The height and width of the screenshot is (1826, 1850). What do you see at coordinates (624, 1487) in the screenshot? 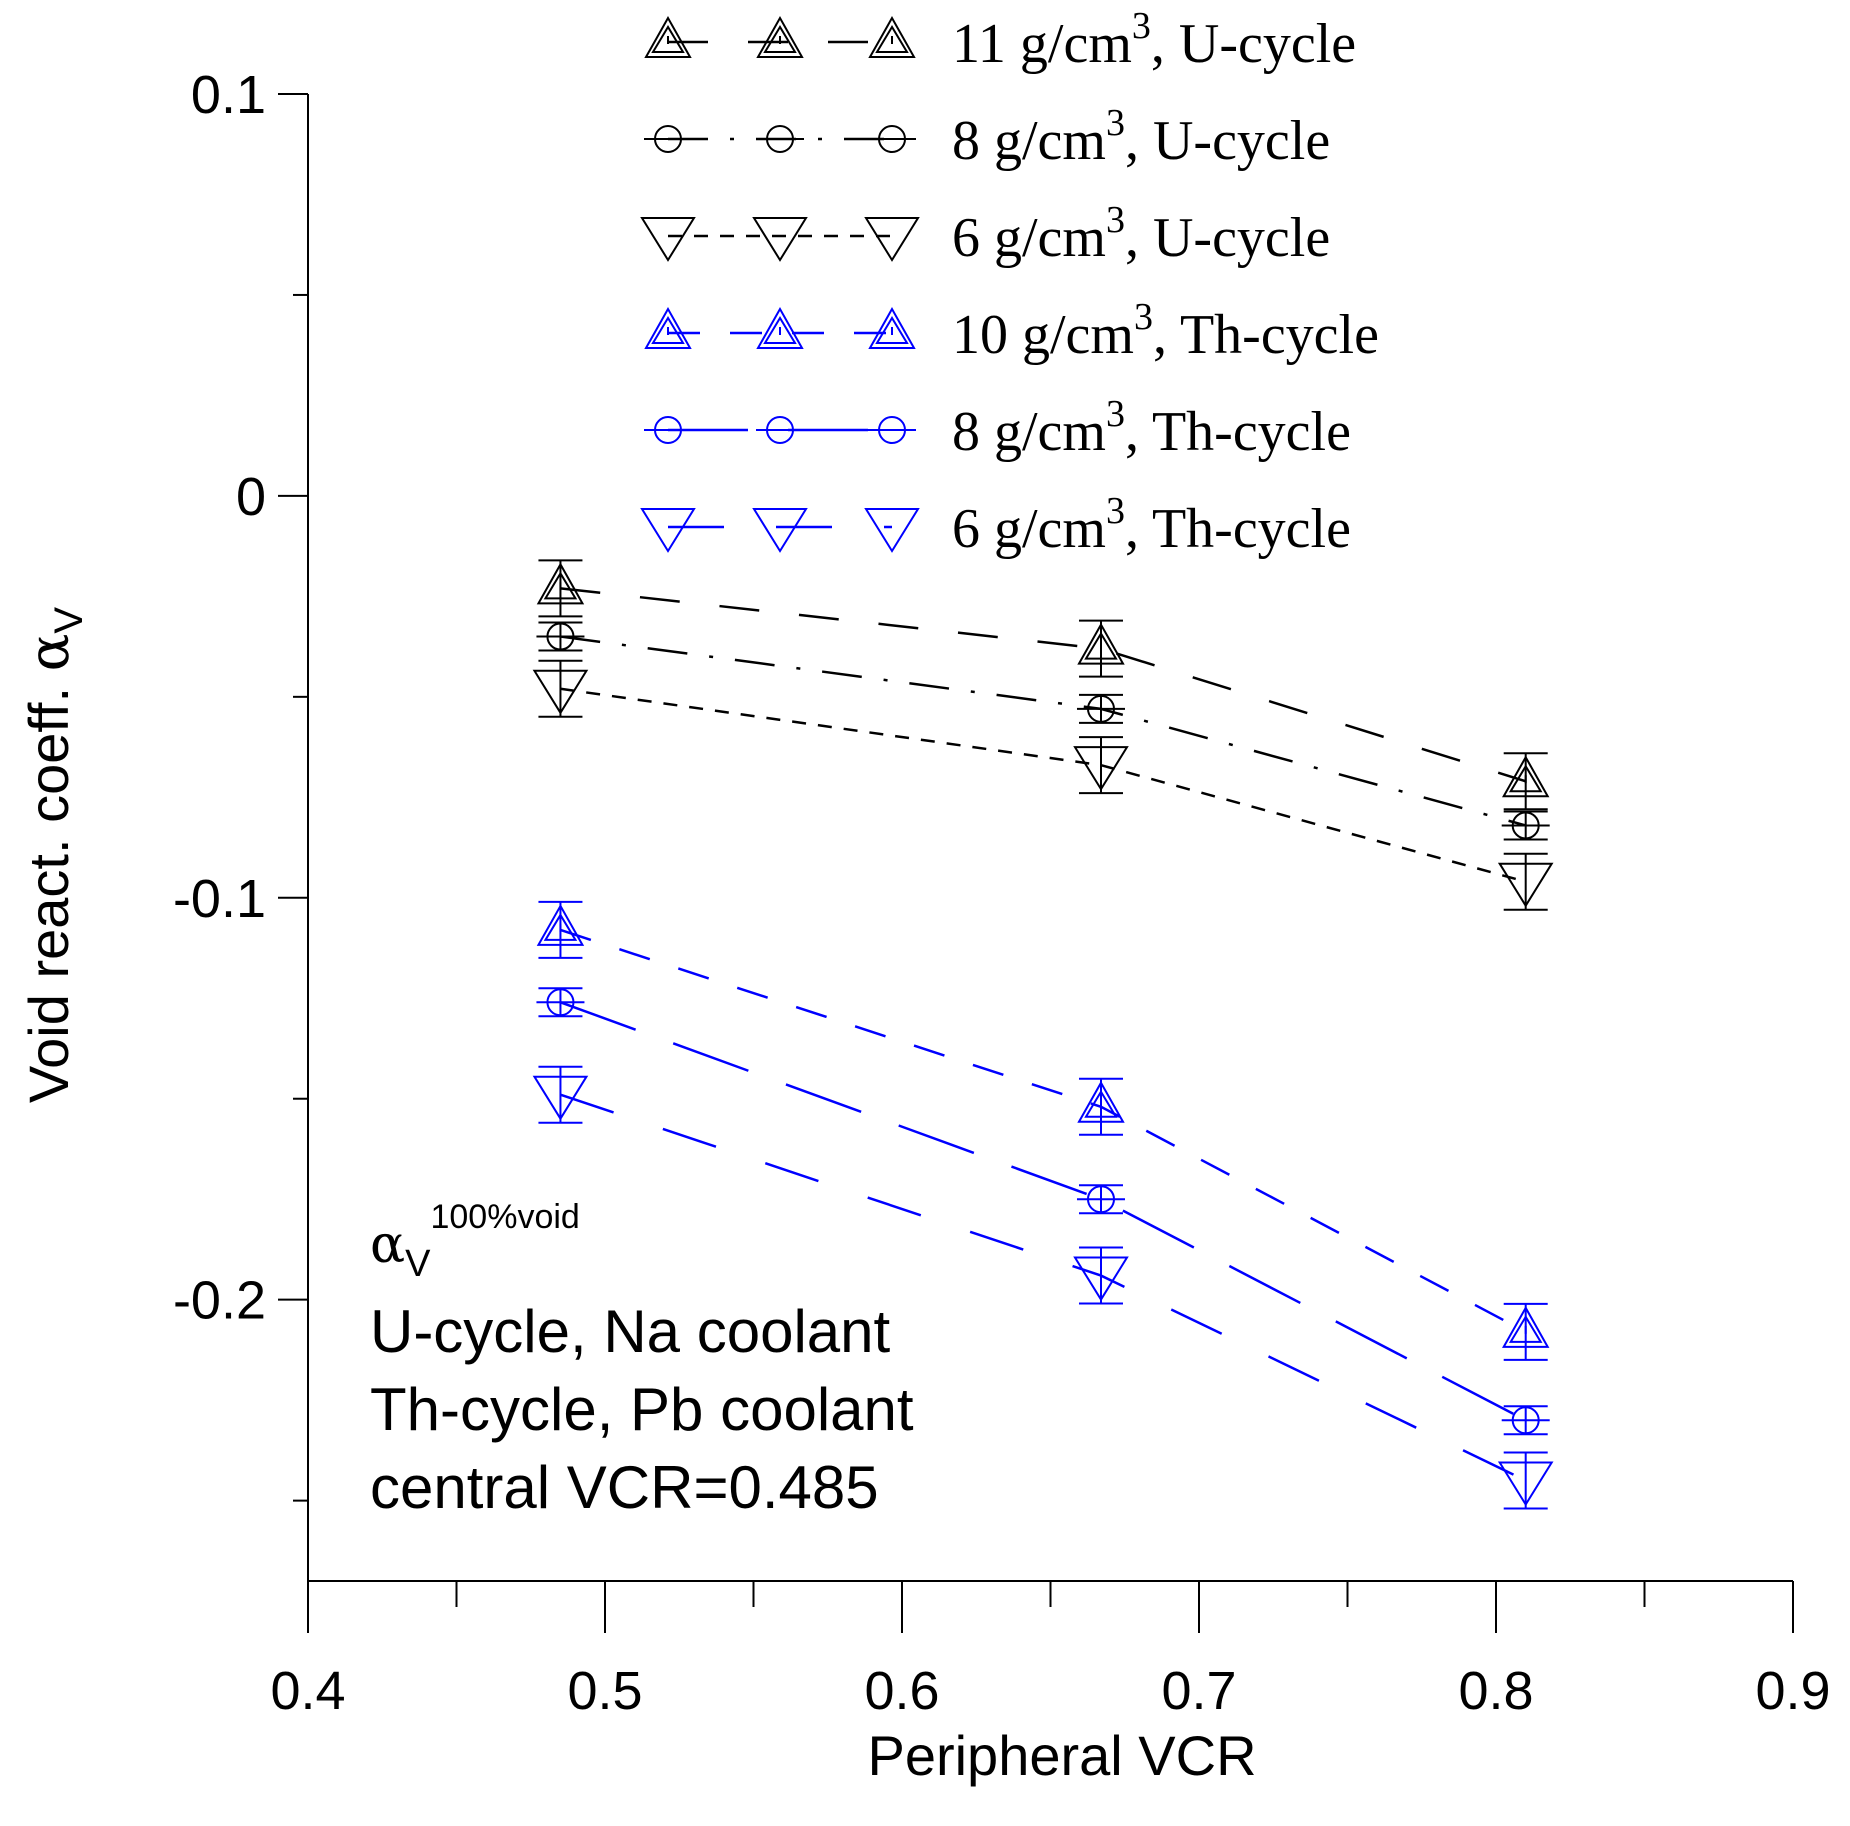
I see `annotation-line-3: central VCR=0.485` at bounding box center [624, 1487].